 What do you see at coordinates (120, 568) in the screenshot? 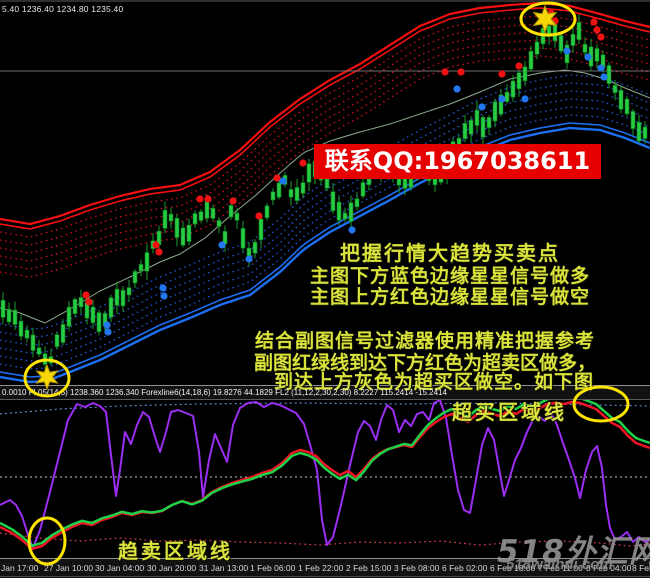
I see `axis-time-label: 30 Jan 04:00` at bounding box center [120, 568].